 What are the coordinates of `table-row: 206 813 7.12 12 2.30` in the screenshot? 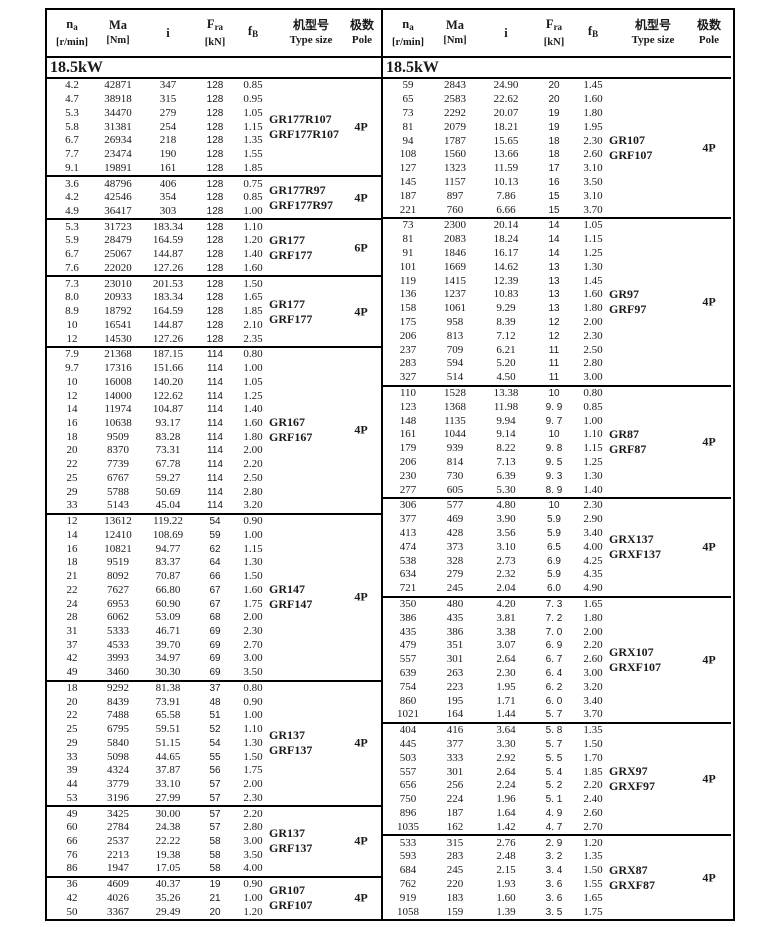 It's located at (557, 336).